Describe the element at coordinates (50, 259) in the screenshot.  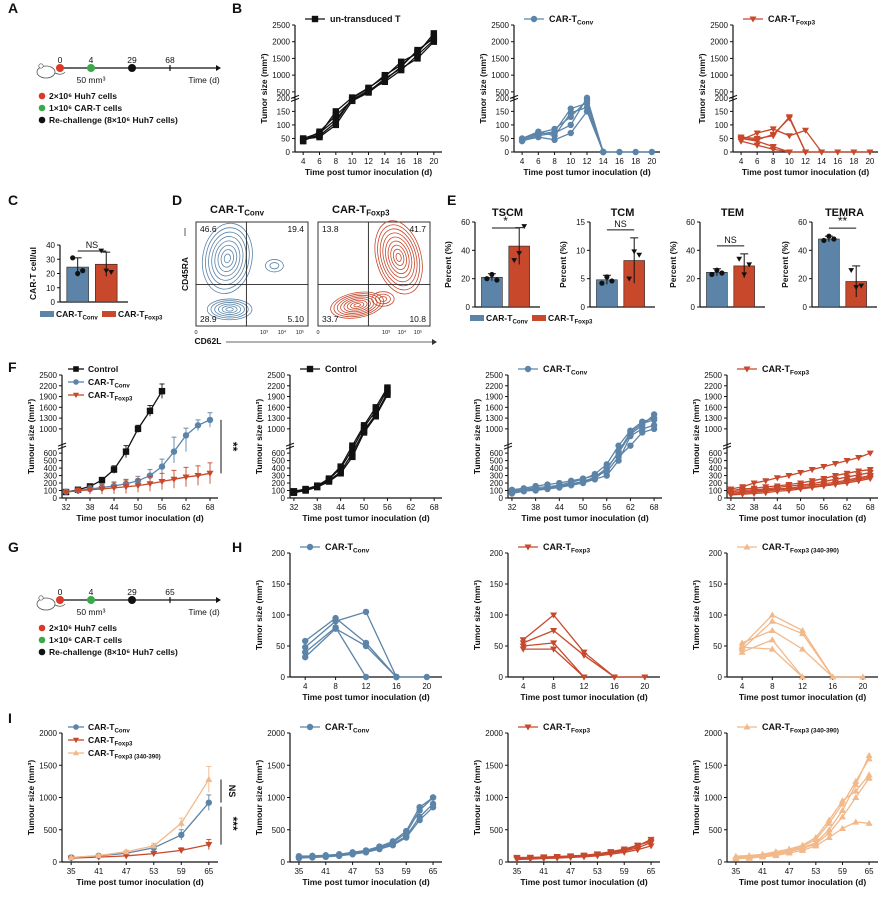
I see `y-tick-label: 30` at that location.